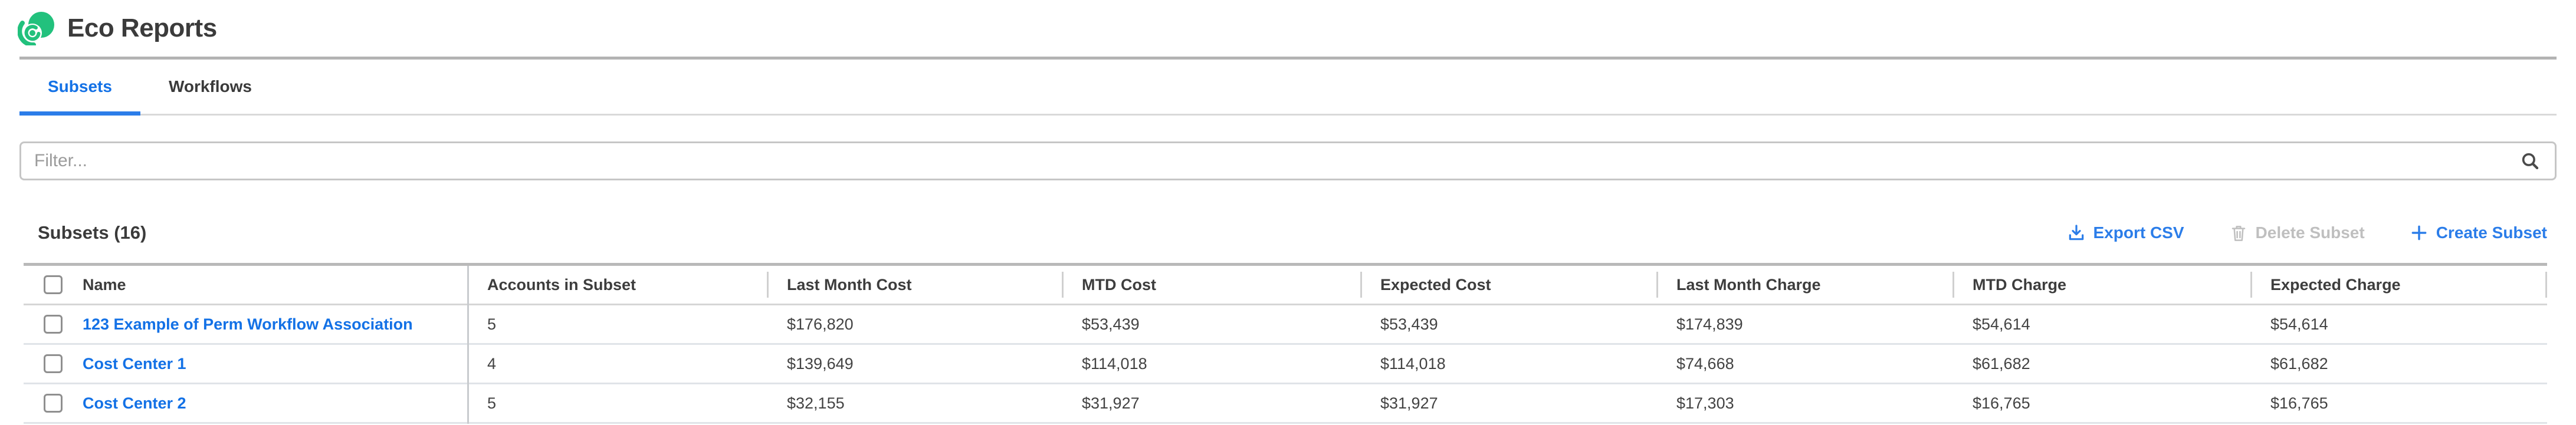 This screenshot has height=425, width=2576. Describe the element at coordinates (2299, 403) in the screenshot. I see `cell-expected-charge: $16,765` at that location.